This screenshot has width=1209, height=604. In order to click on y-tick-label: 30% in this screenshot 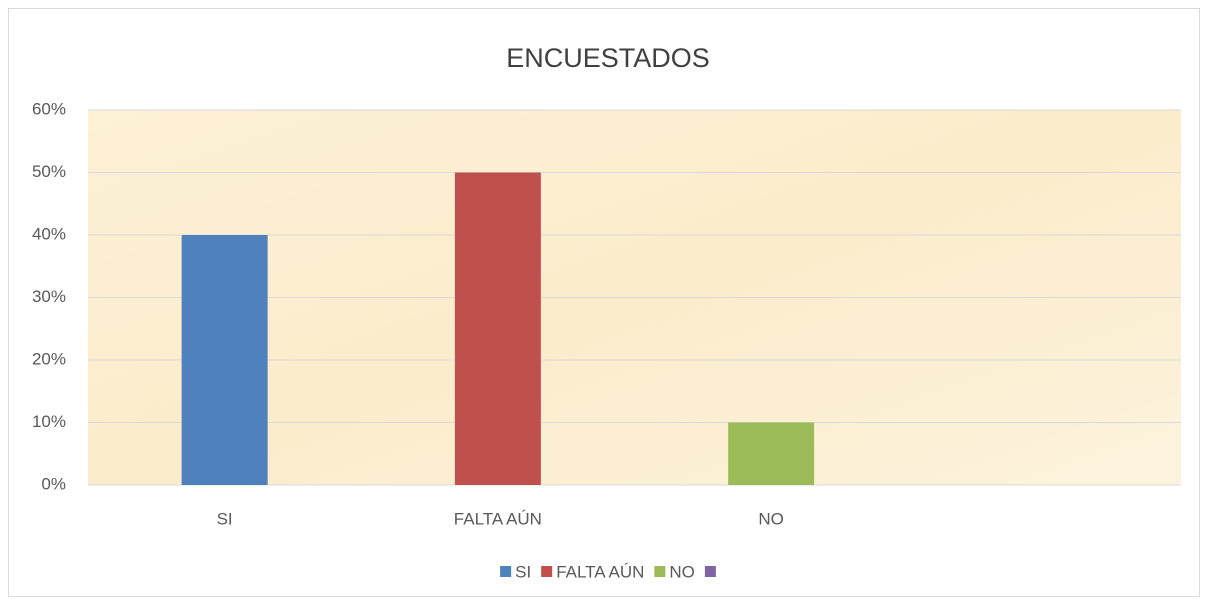, I will do `click(49, 296)`.